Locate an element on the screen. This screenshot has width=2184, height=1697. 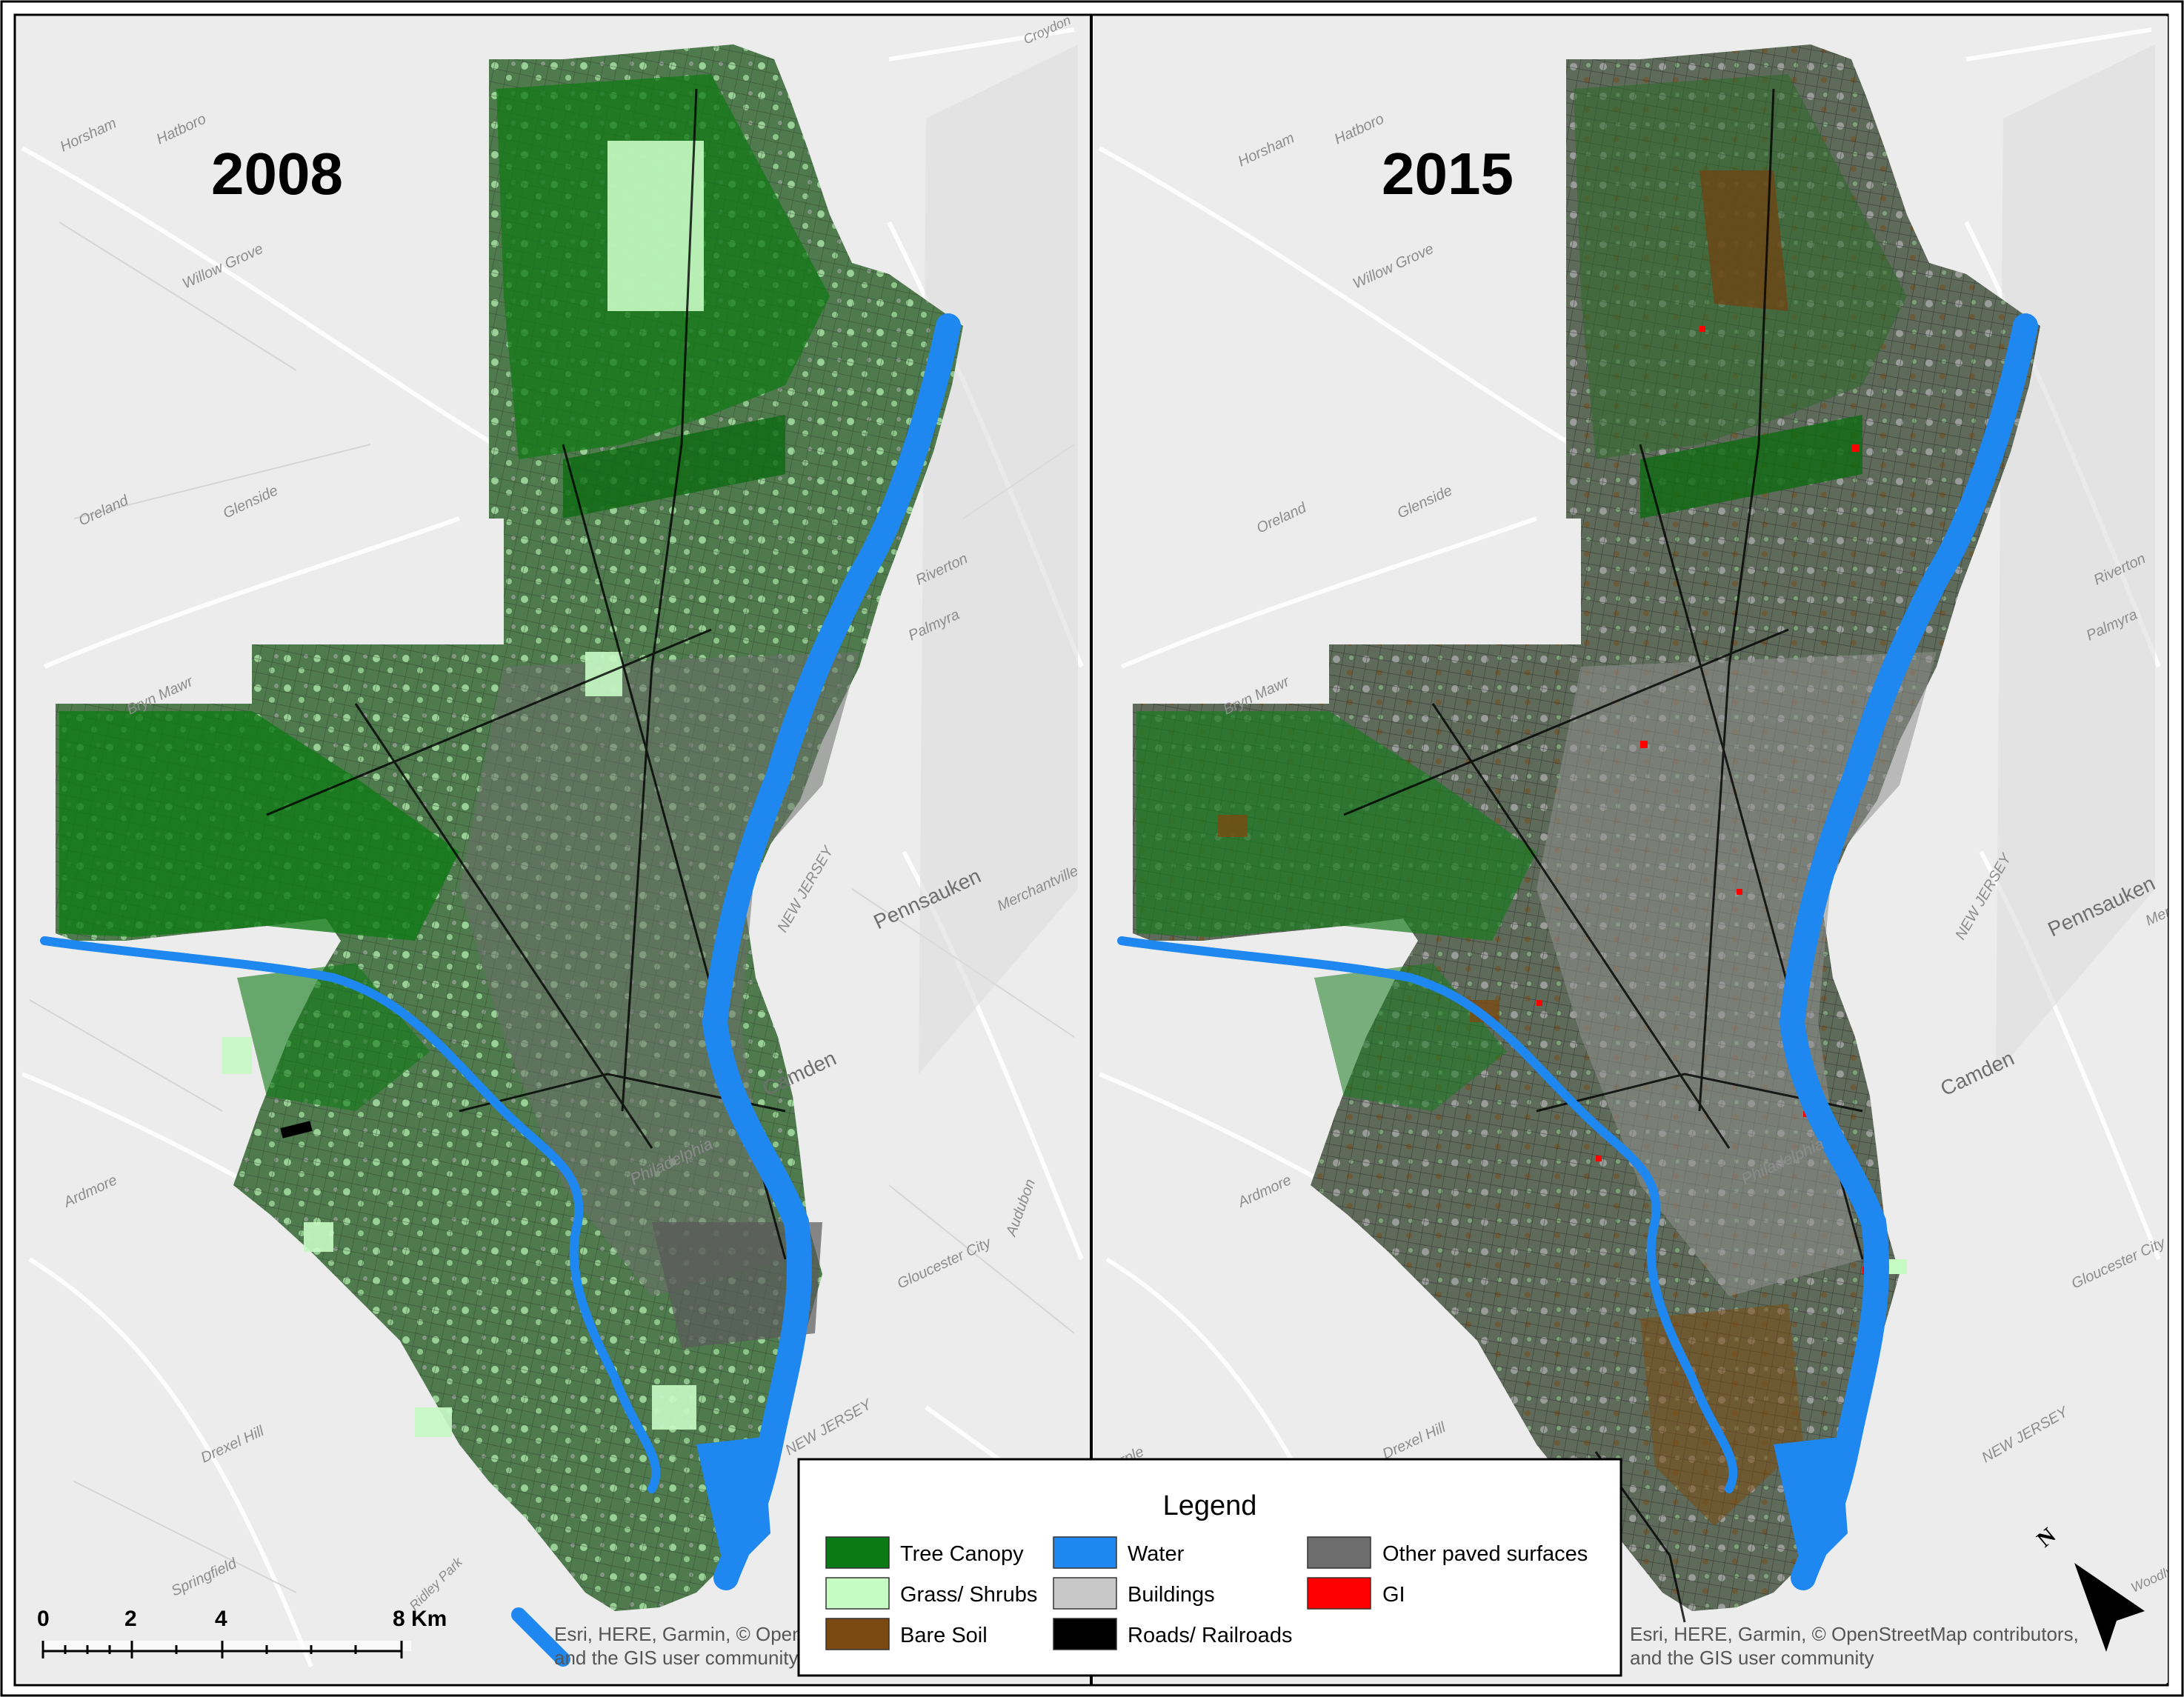
legend-item-buildings: Buildings is located at coordinates (1134, 1594).